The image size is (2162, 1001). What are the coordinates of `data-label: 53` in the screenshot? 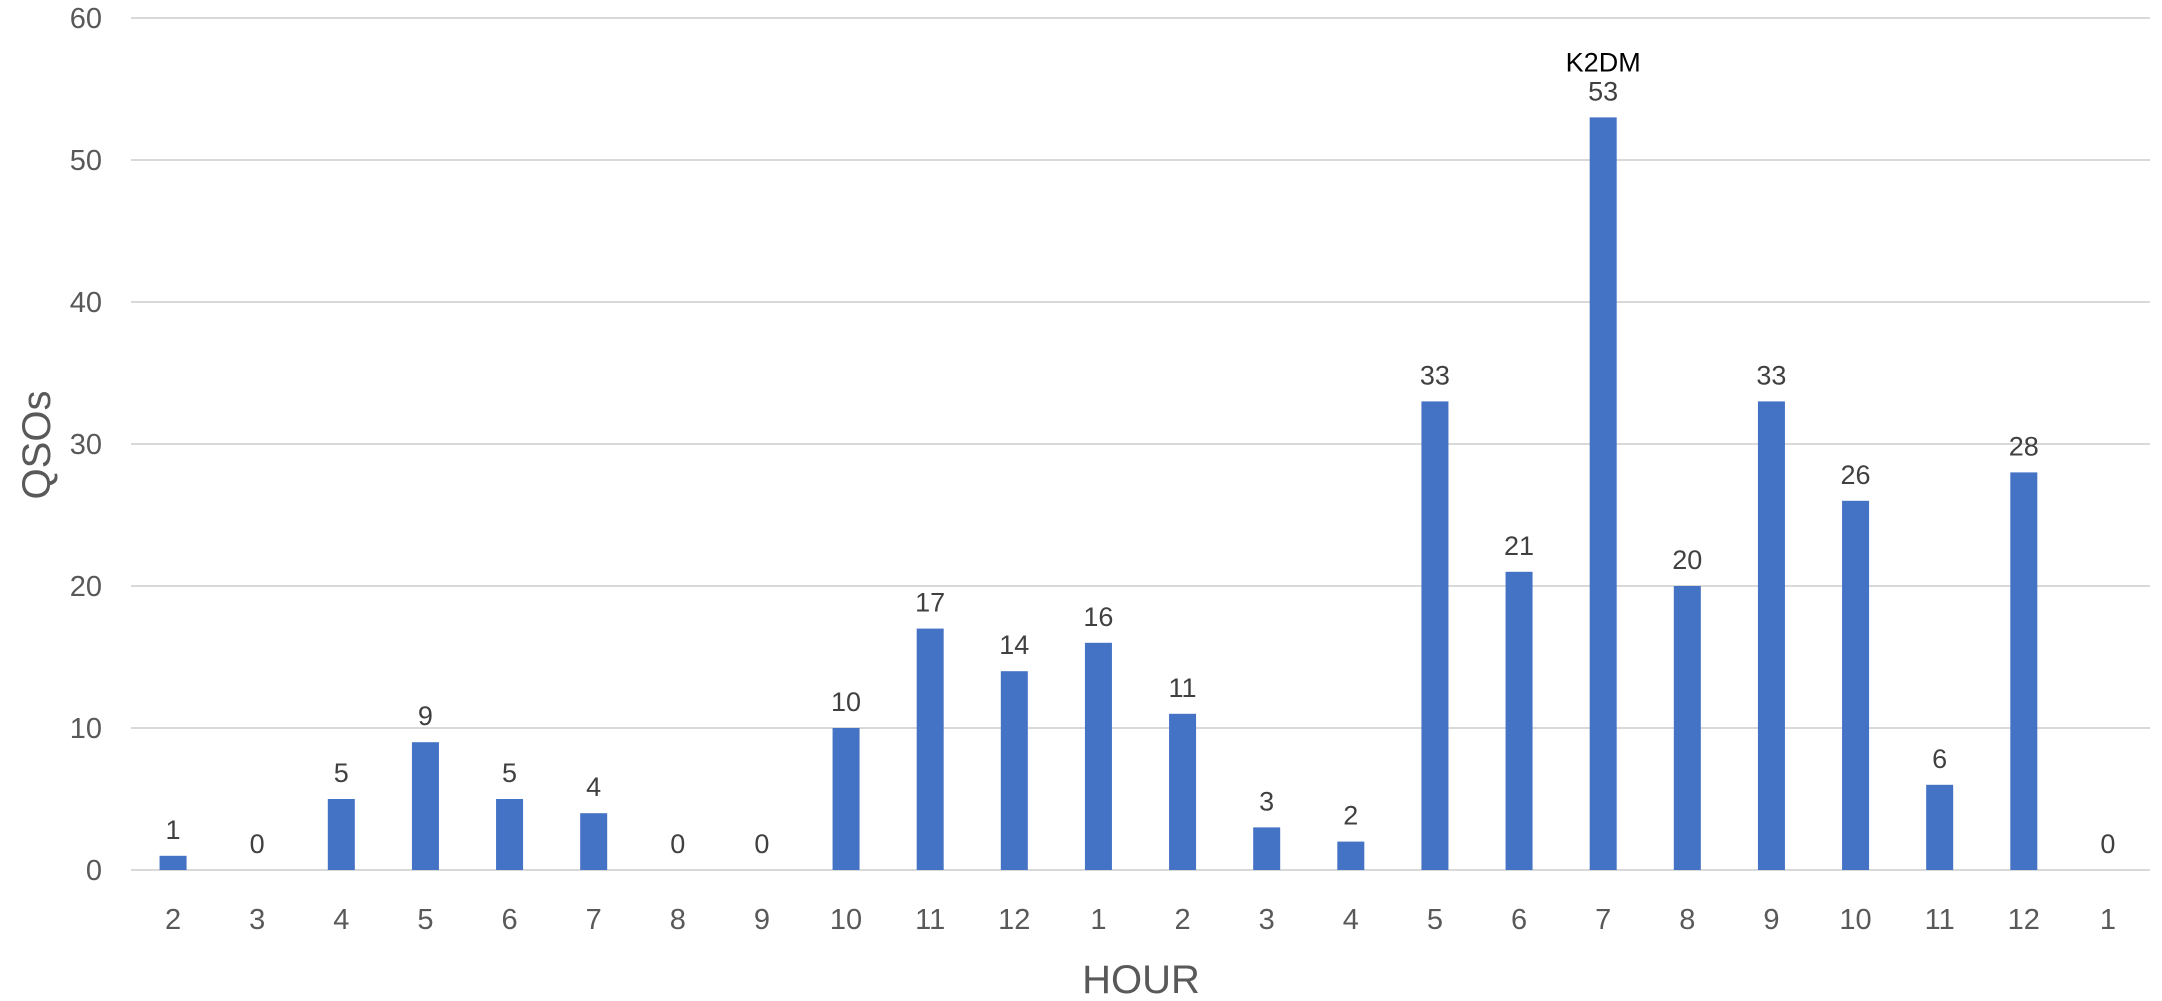 It's located at (1603, 91).